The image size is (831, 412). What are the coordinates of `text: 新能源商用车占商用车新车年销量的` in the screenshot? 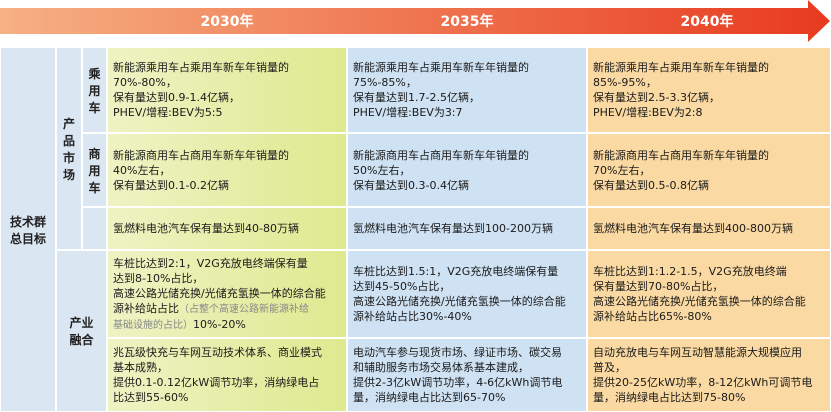 It's located at (681, 155).